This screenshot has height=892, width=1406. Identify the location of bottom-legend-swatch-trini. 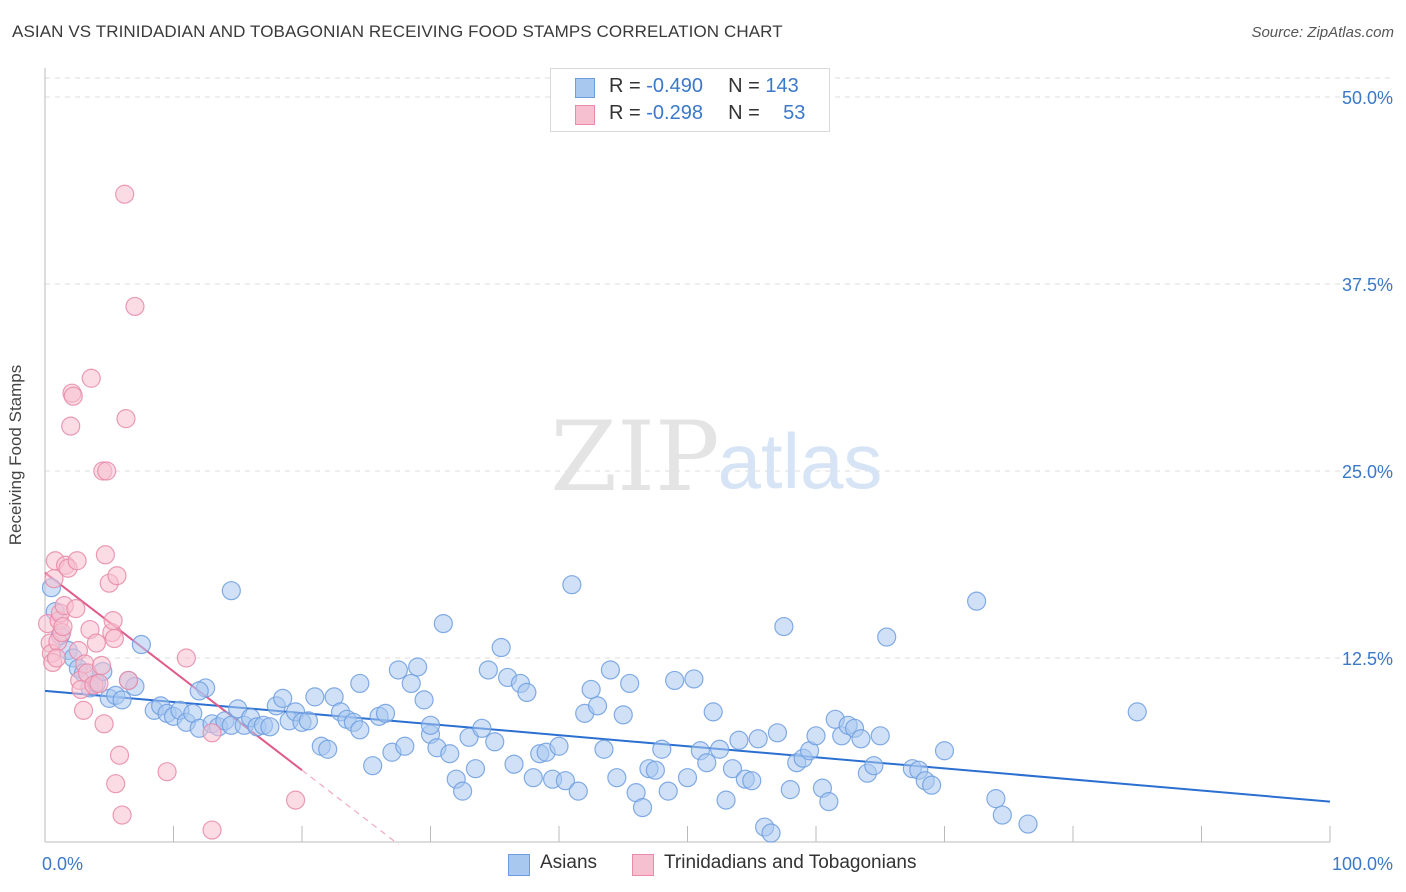
(643, 865).